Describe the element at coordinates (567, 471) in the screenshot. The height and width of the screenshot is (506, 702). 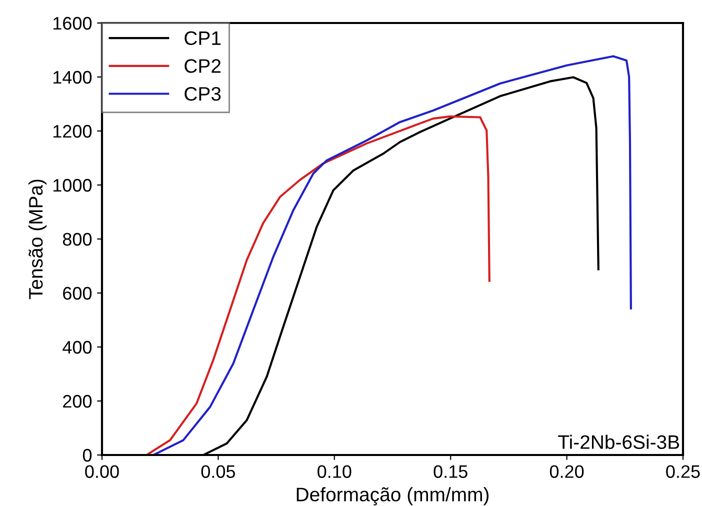
I see `x-tick-label: 0.20` at that location.